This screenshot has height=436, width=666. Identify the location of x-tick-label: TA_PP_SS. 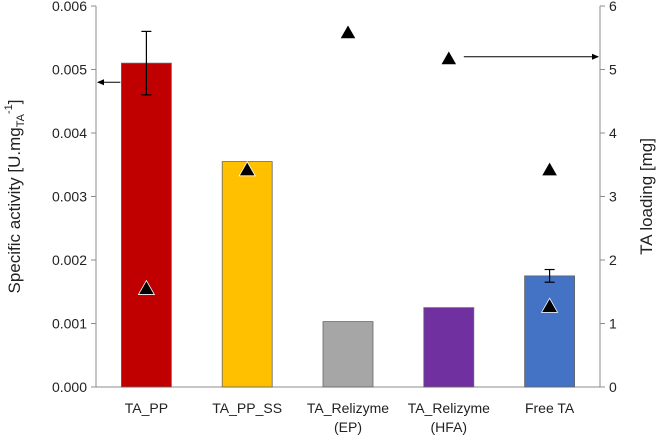
(247, 408).